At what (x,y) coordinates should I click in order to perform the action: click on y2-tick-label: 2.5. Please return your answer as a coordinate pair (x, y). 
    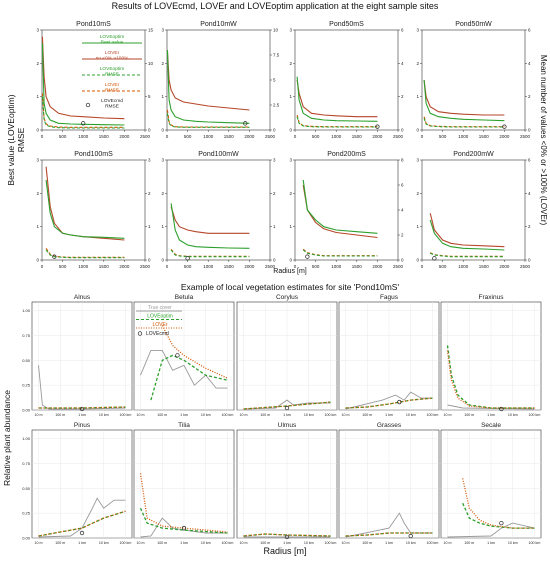
    Looking at the image, I should click on (276, 105).